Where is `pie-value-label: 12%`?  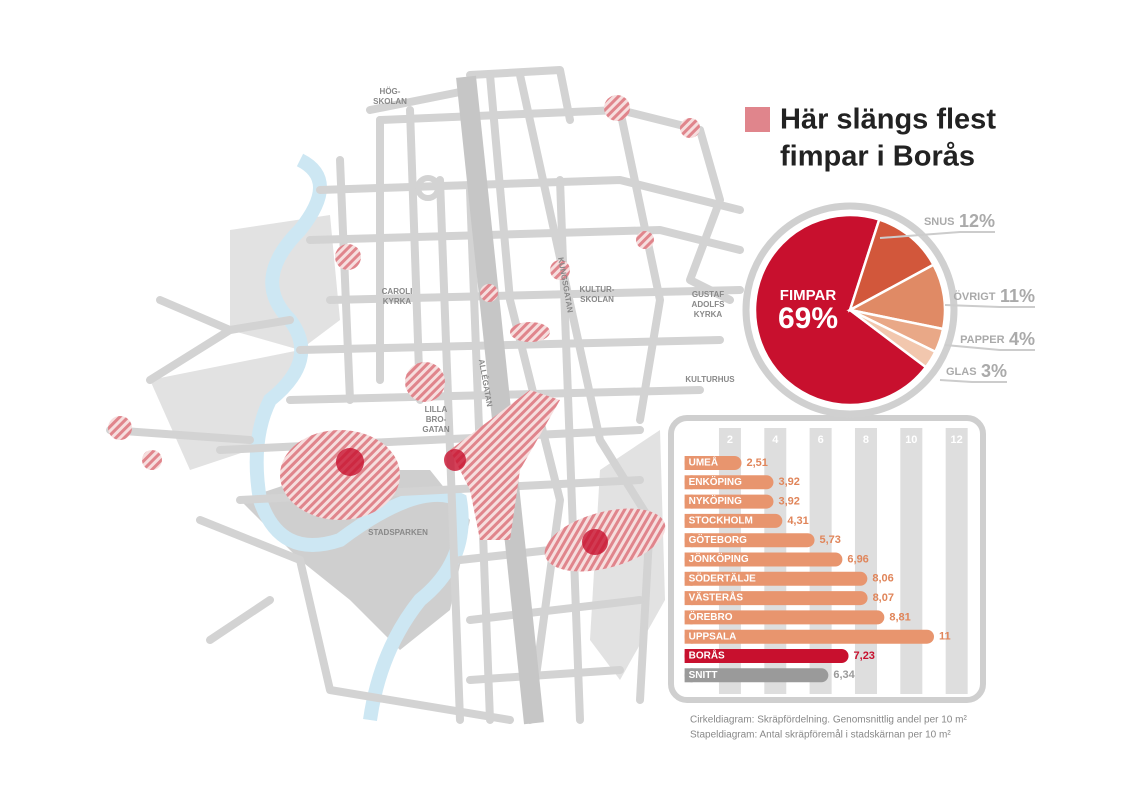
pie-value-label: 12% is located at coordinates (977, 221).